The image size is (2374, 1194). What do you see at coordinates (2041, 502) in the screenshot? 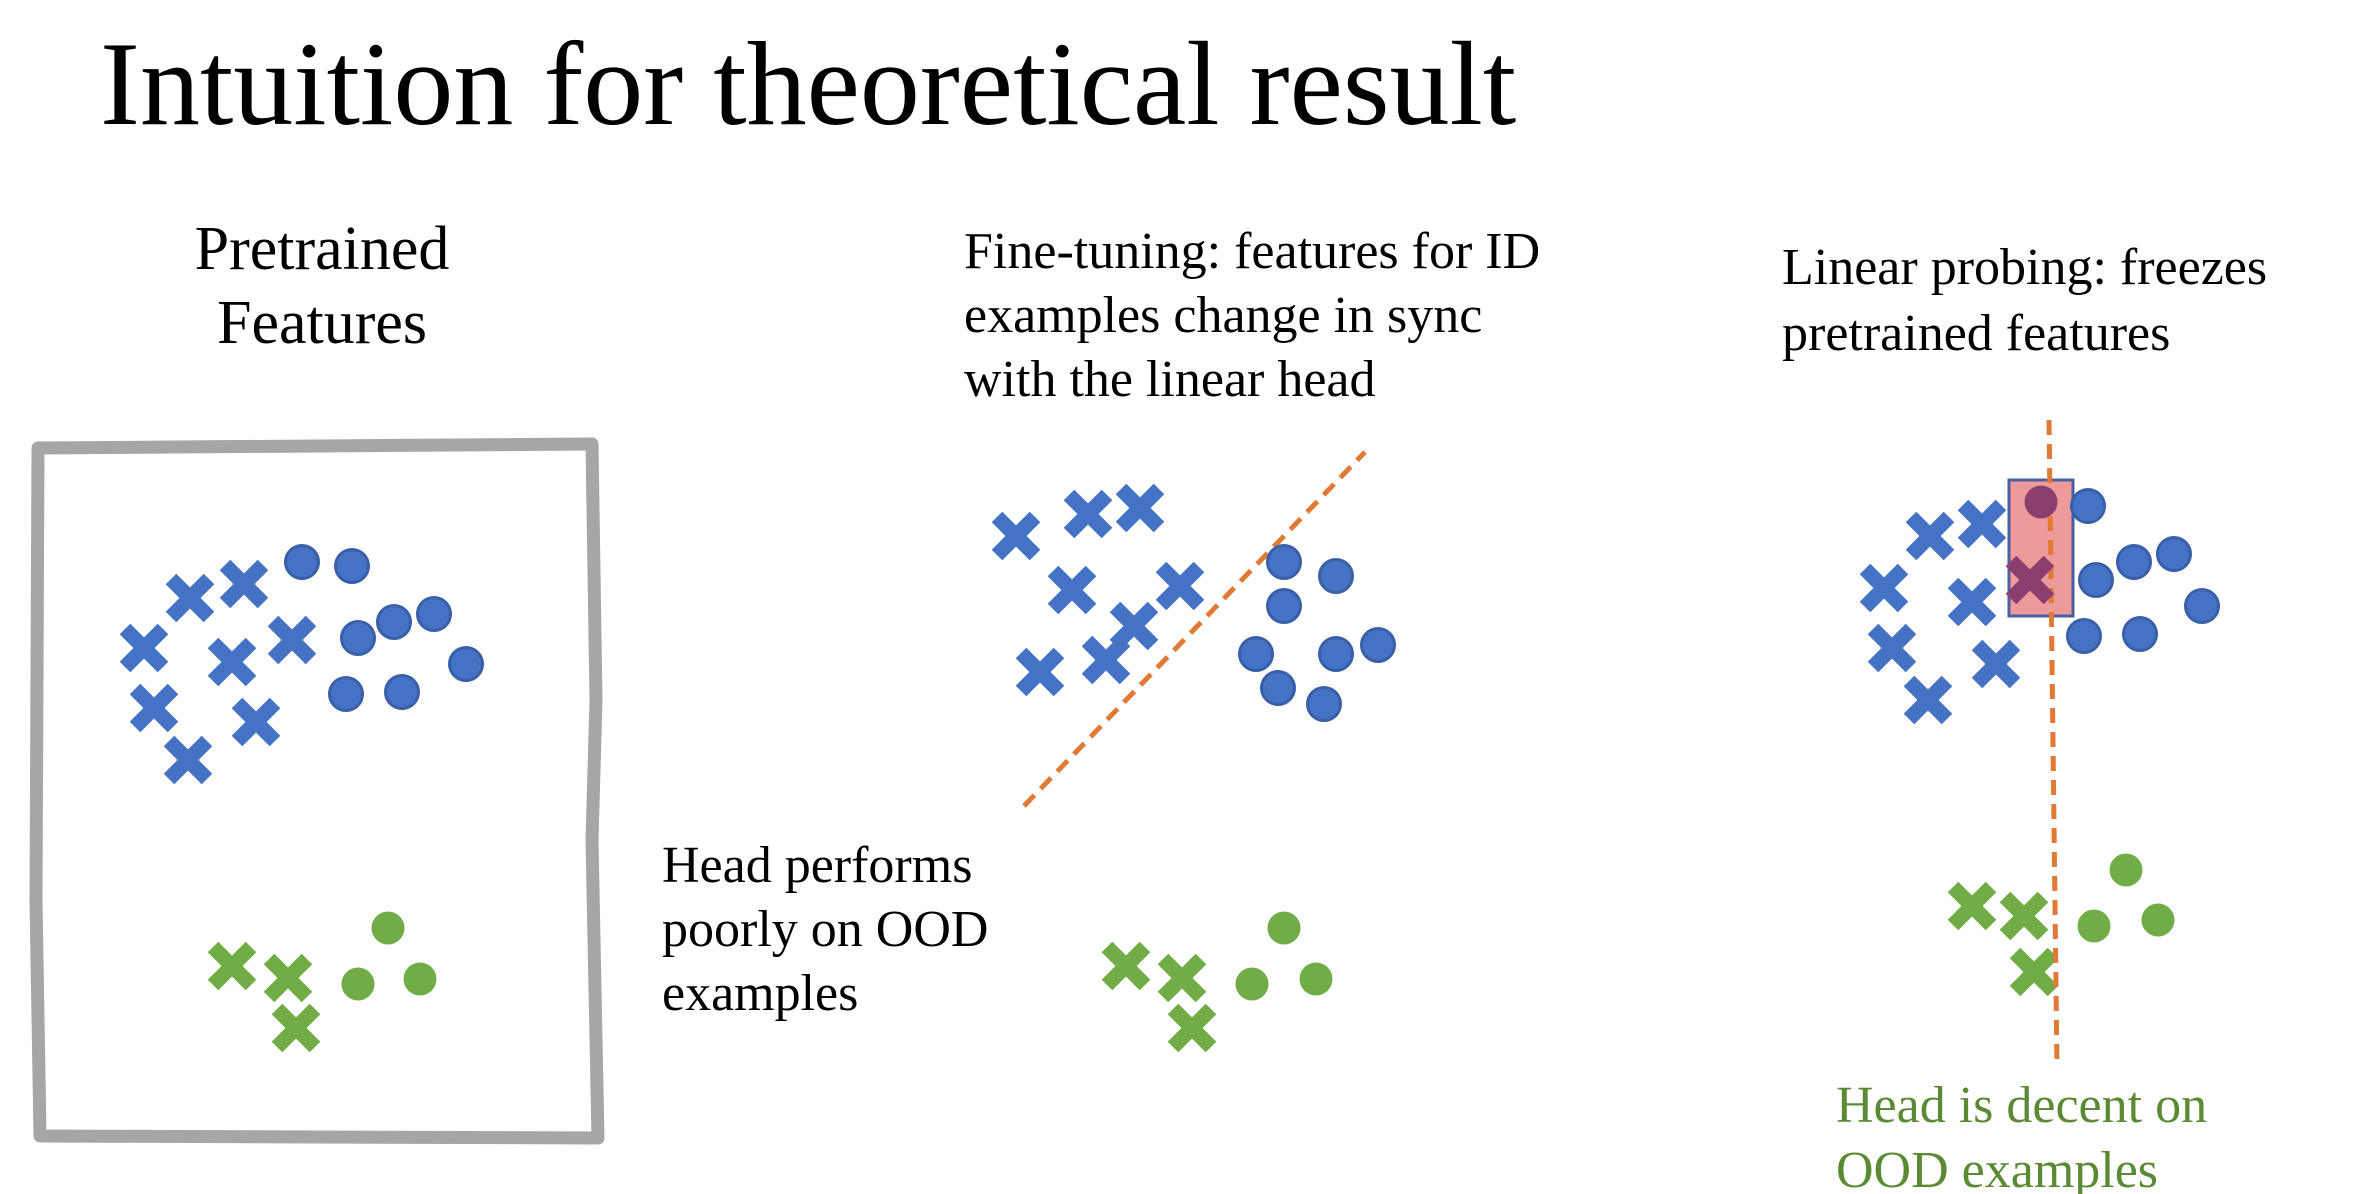
I see `highlighted-circle` at bounding box center [2041, 502].